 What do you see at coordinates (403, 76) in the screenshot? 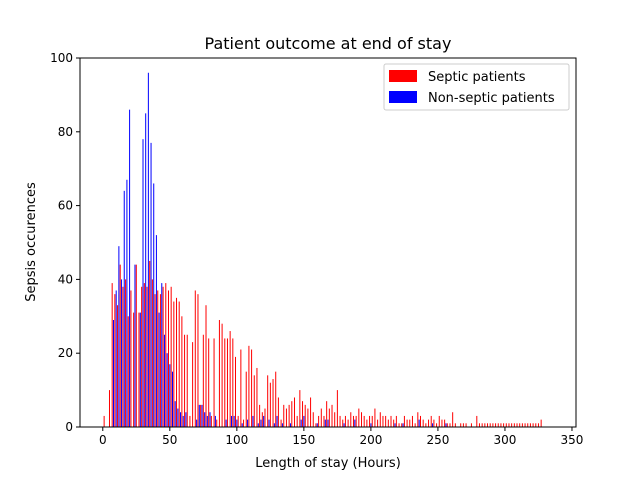
I see `legend-swatch-septic` at bounding box center [403, 76].